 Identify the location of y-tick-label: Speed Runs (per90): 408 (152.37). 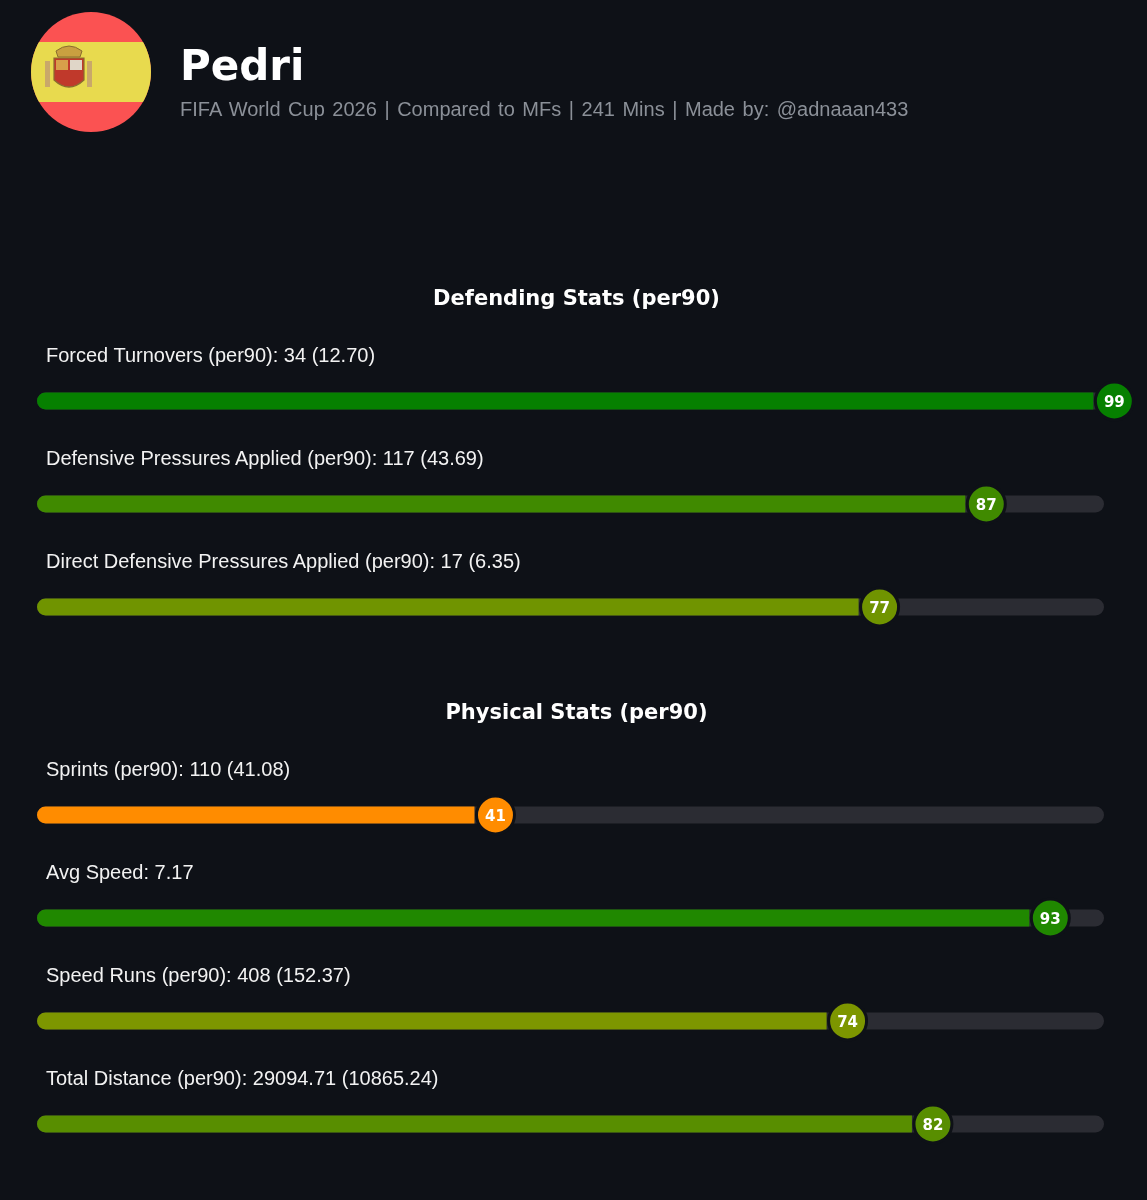
(198, 975).